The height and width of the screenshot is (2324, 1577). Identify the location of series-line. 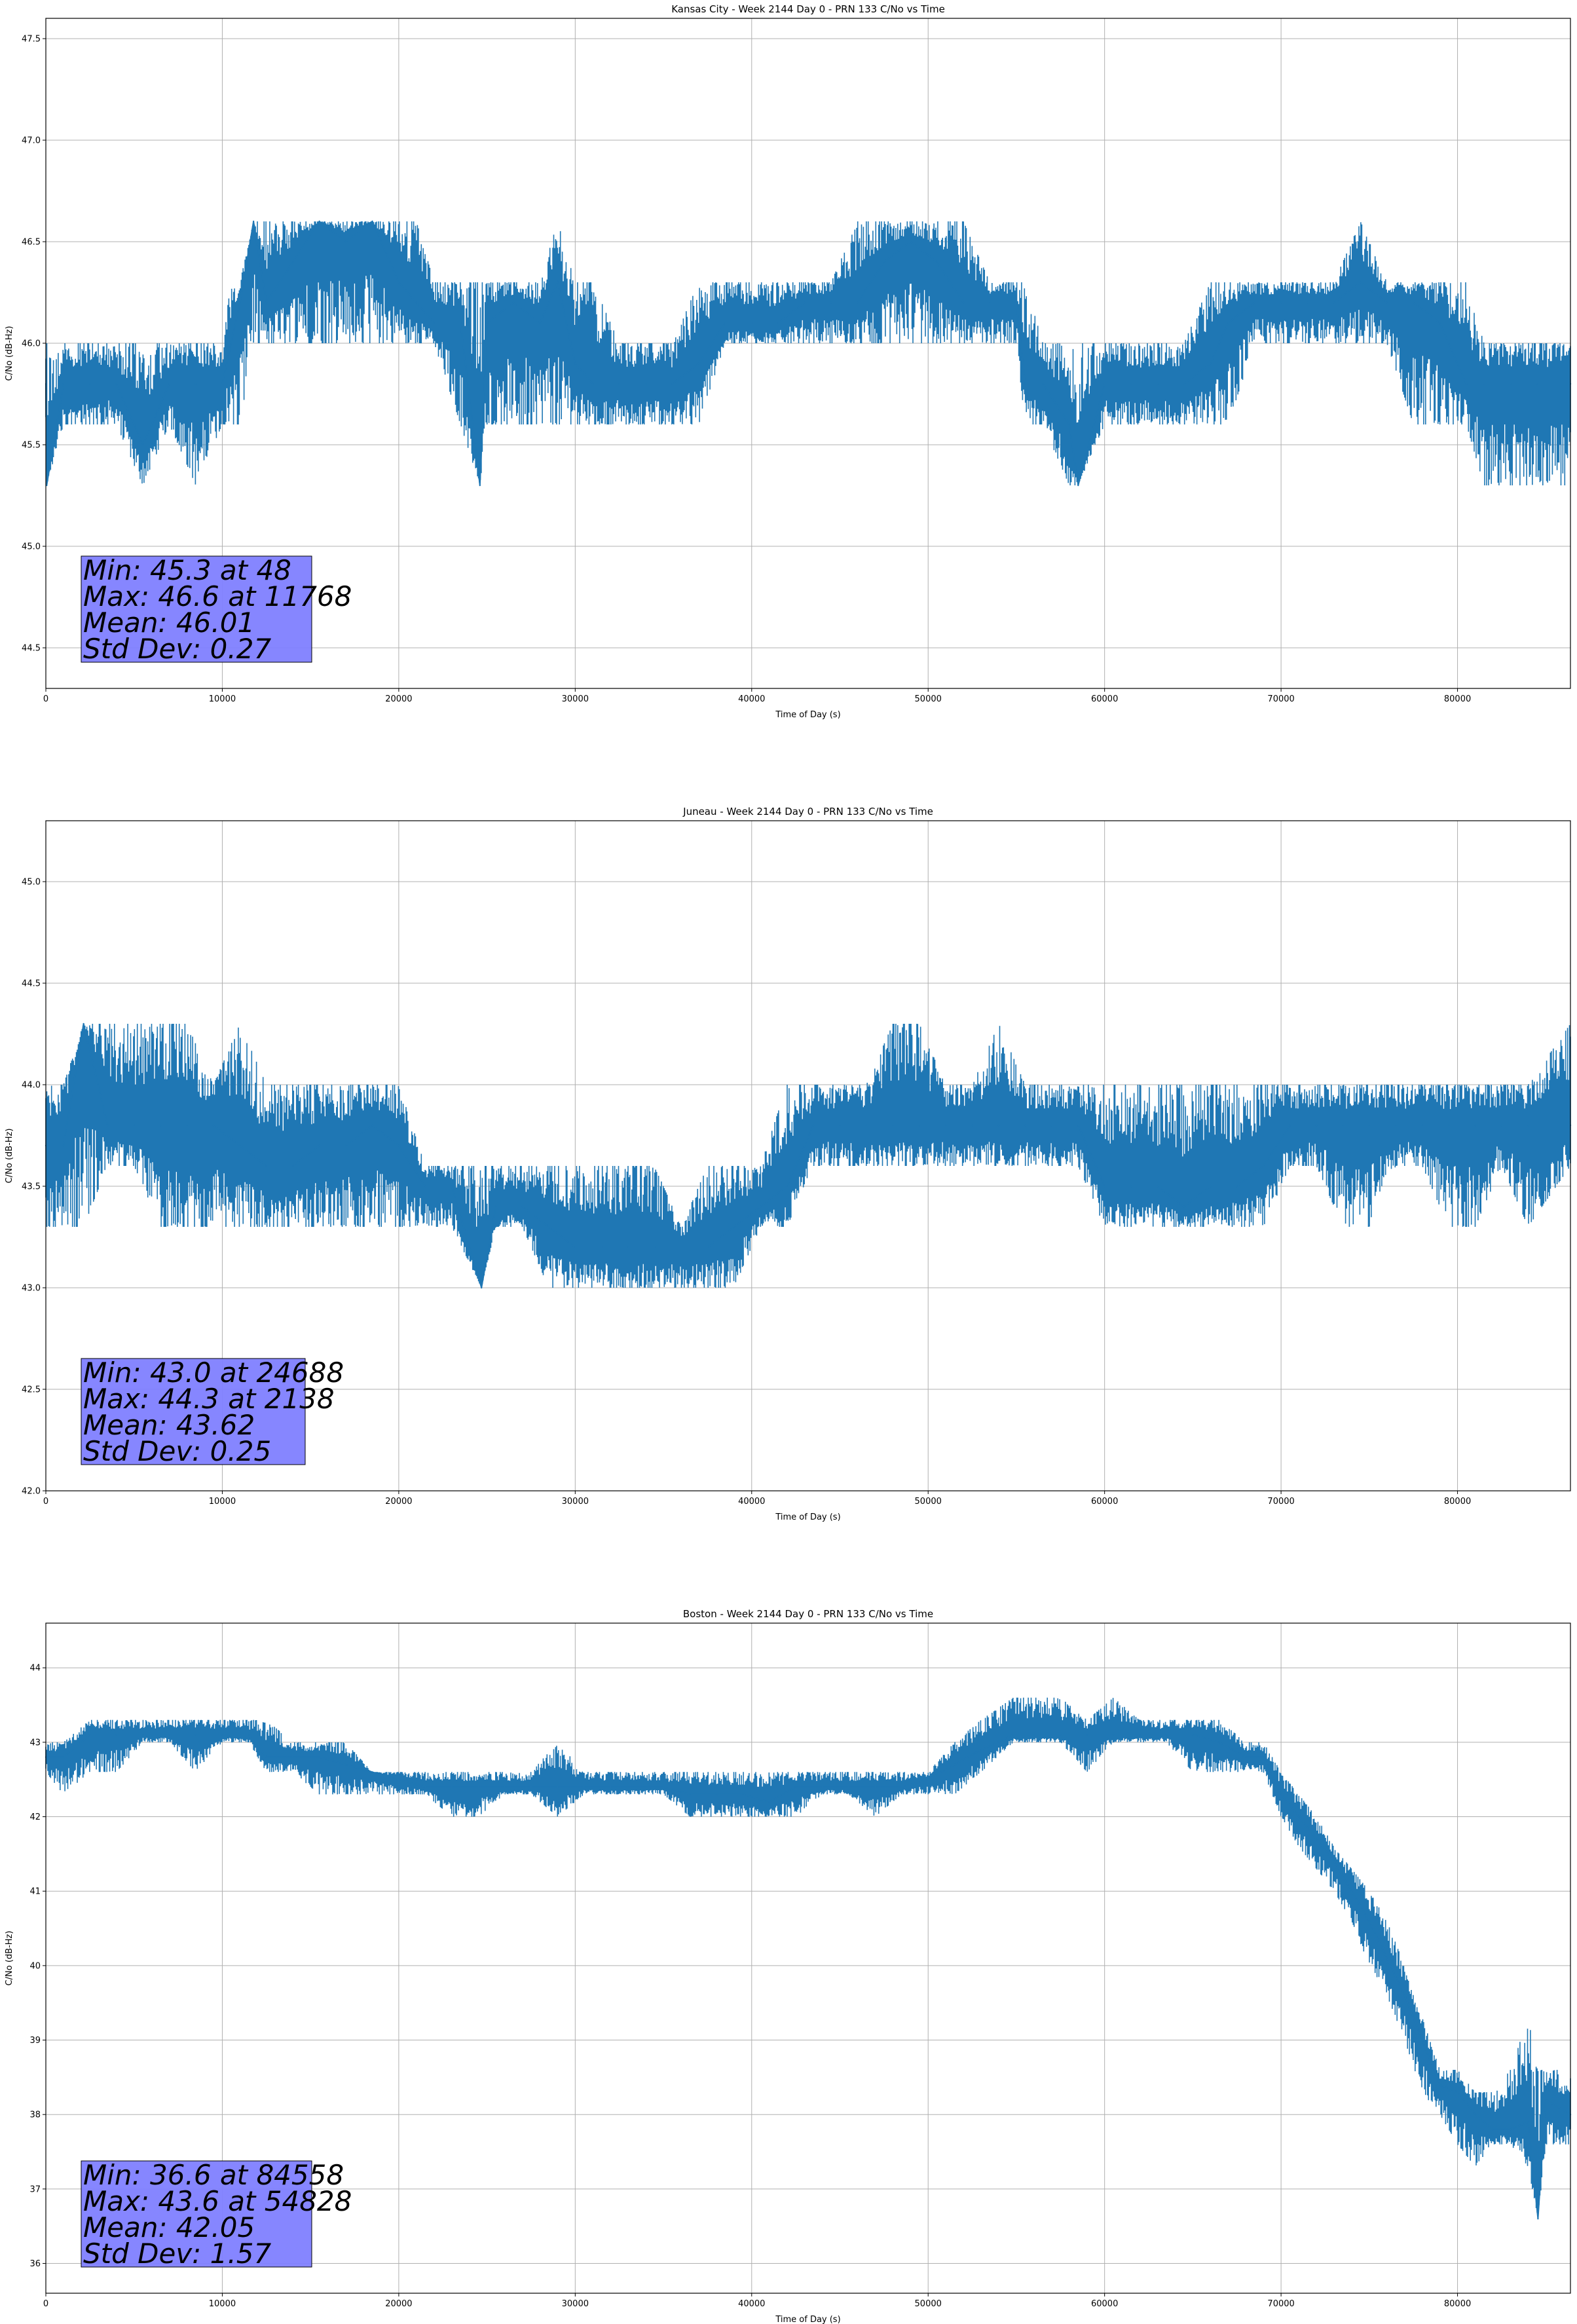
(808, 1155).